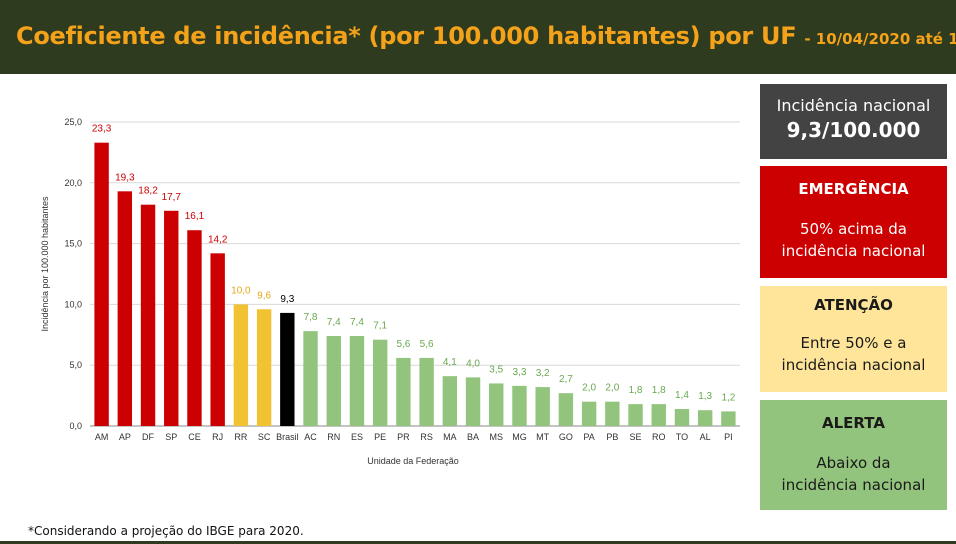  Describe the element at coordinates (310, 437) in the screenshot. I see `category-label-ac: AC` at that location.